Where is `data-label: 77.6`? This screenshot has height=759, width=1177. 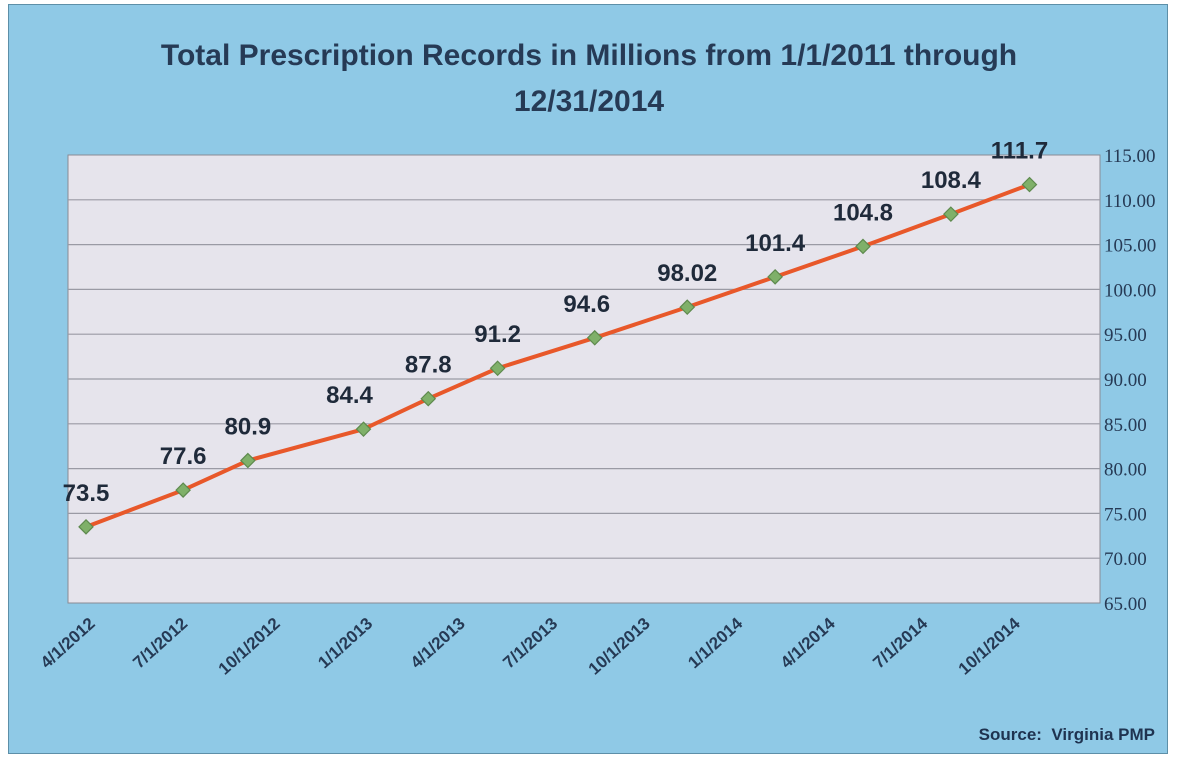 data-label: 77.6 is located at coordinates (183, 456).